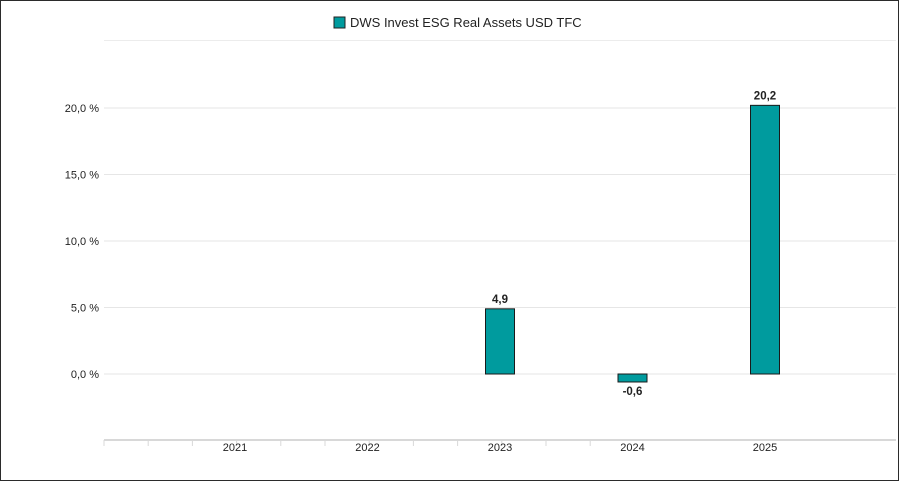 The height and width of the screenshot is (482, 899). I want to click on y-tick-label: 10,0 %, so click(82, 242).